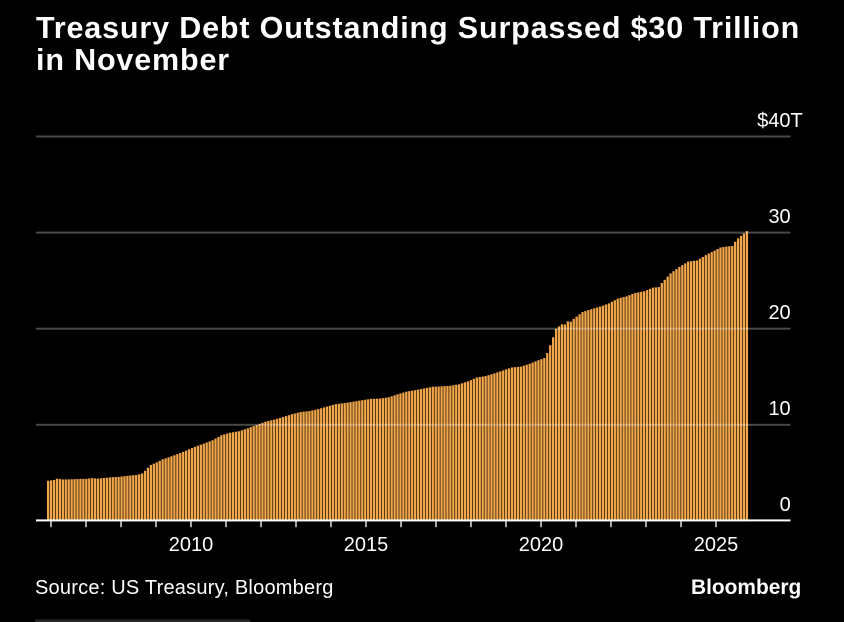 Image resolution: width=844 pixels, height=622 pixels. I want to click on svg-text: 2015, so click(366, 545).